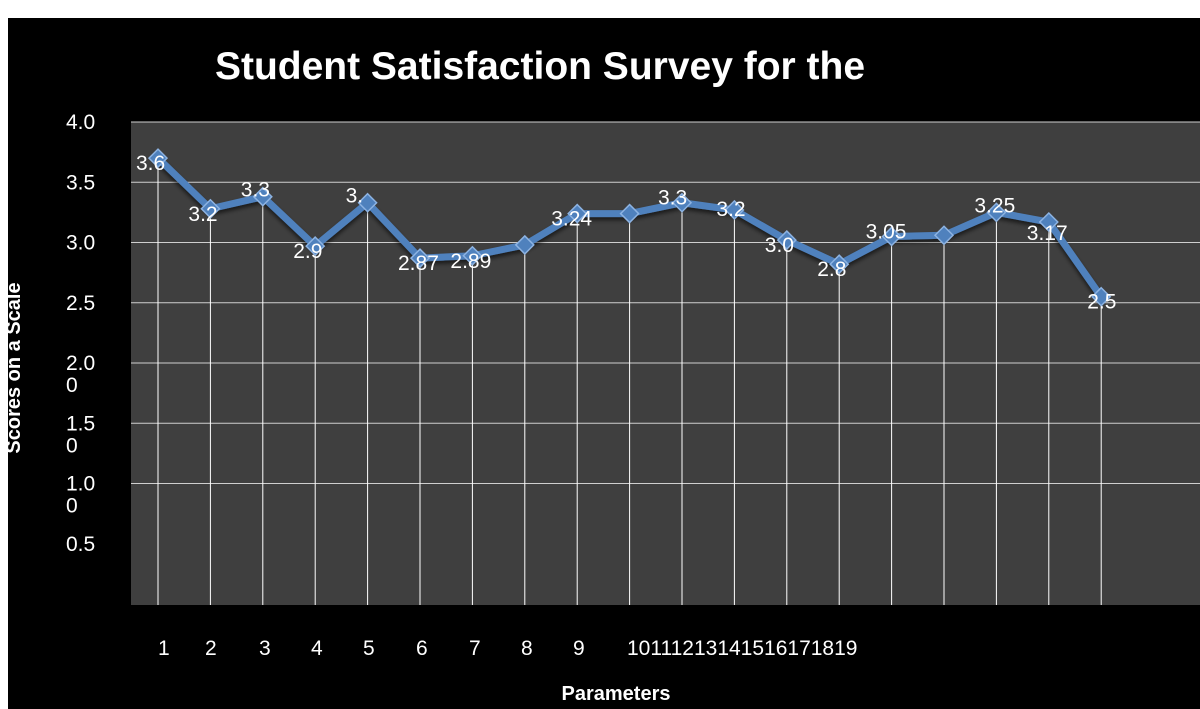 Image resolution: width=1200 pixels, height=709 pixels. I want to click on x-tick-label: 10111213141516171819, so click(742, 648).